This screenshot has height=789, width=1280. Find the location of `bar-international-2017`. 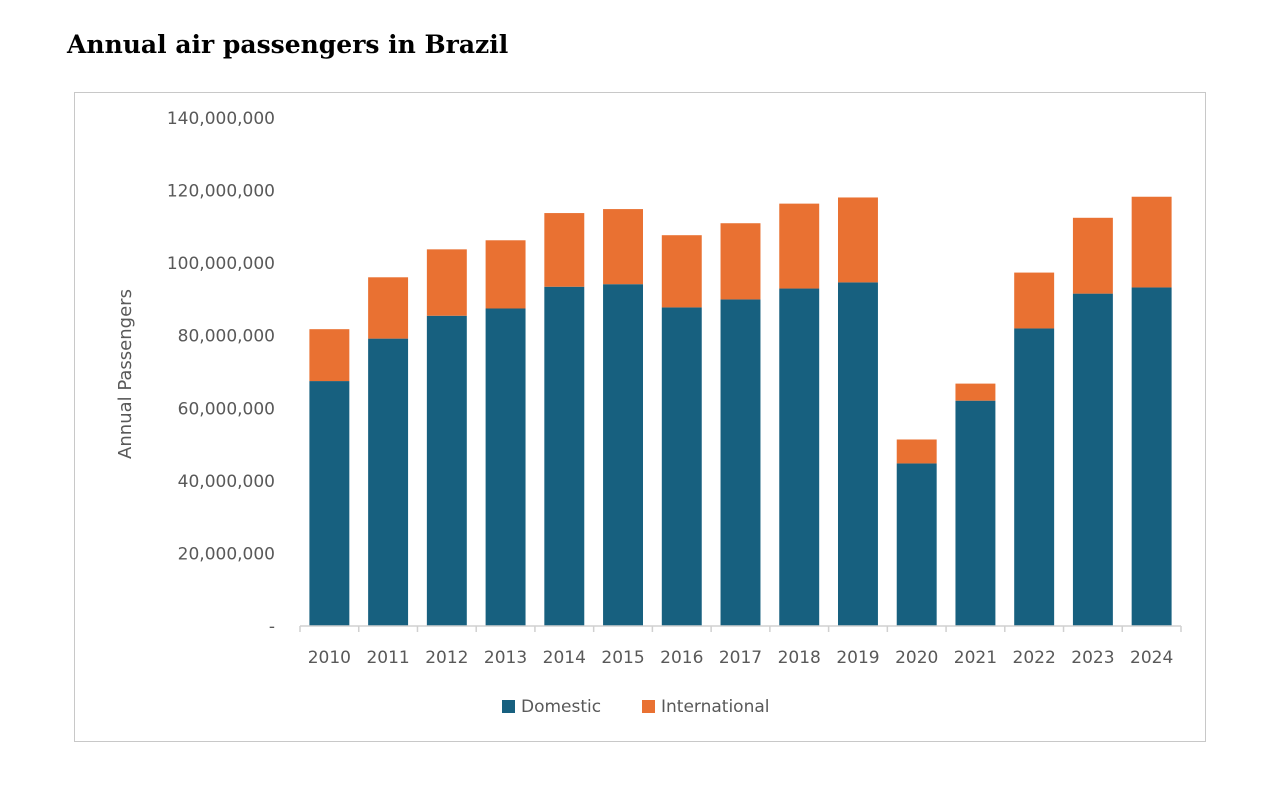

bar-international-2017 is located at coordinates (740, 261).